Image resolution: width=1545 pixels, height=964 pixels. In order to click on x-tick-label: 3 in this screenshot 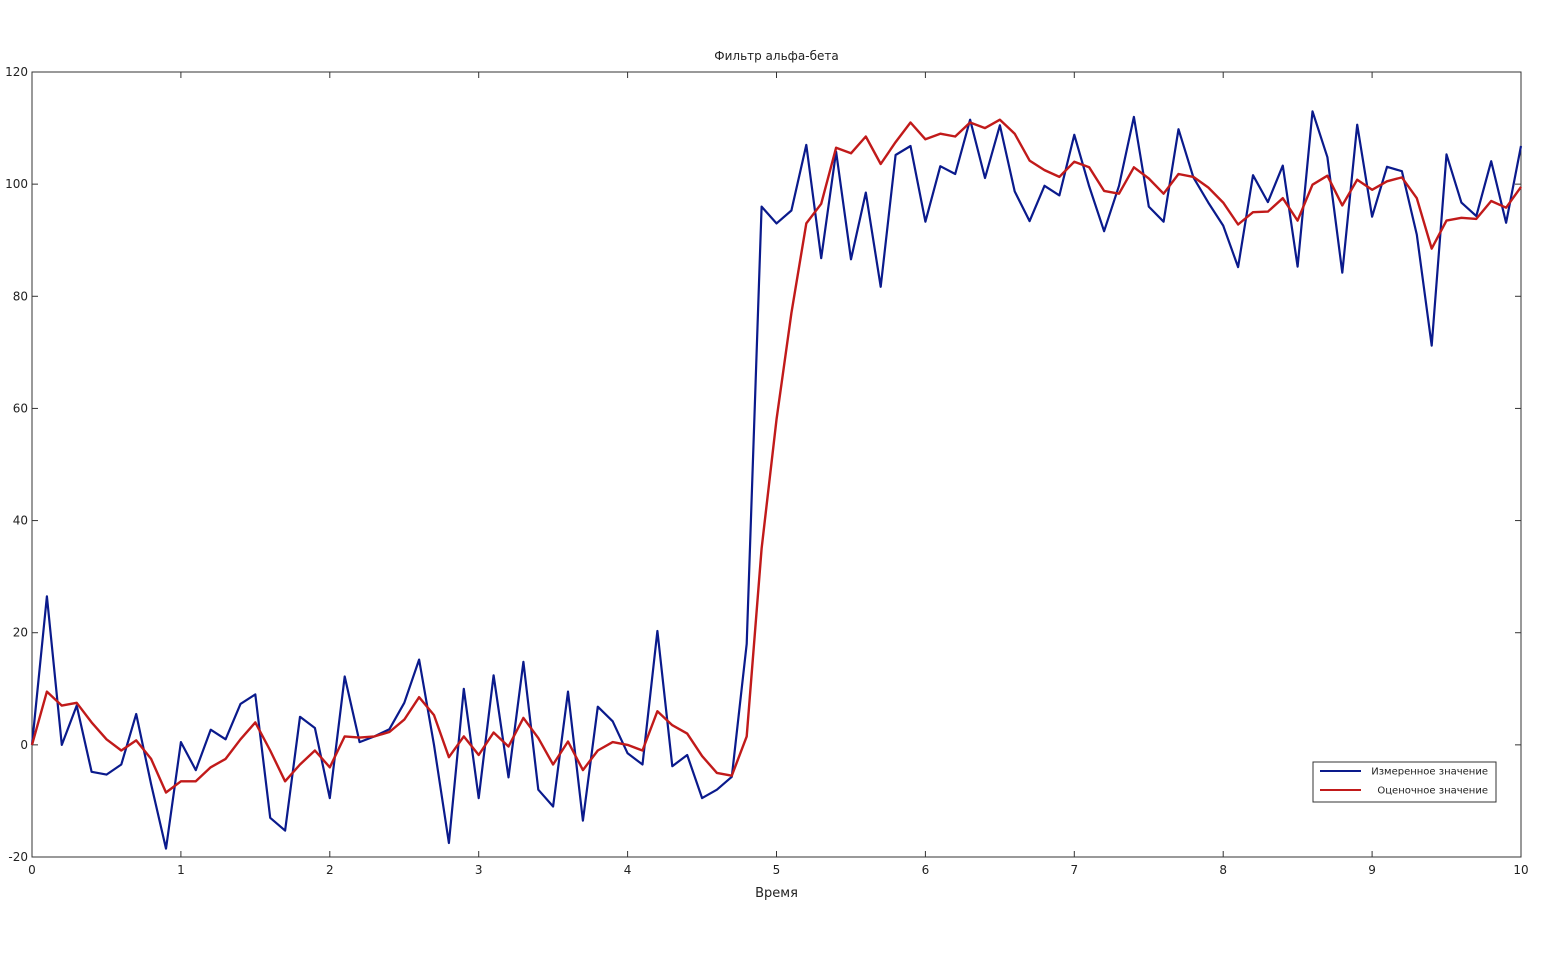, I will do `click(479, 870)`.